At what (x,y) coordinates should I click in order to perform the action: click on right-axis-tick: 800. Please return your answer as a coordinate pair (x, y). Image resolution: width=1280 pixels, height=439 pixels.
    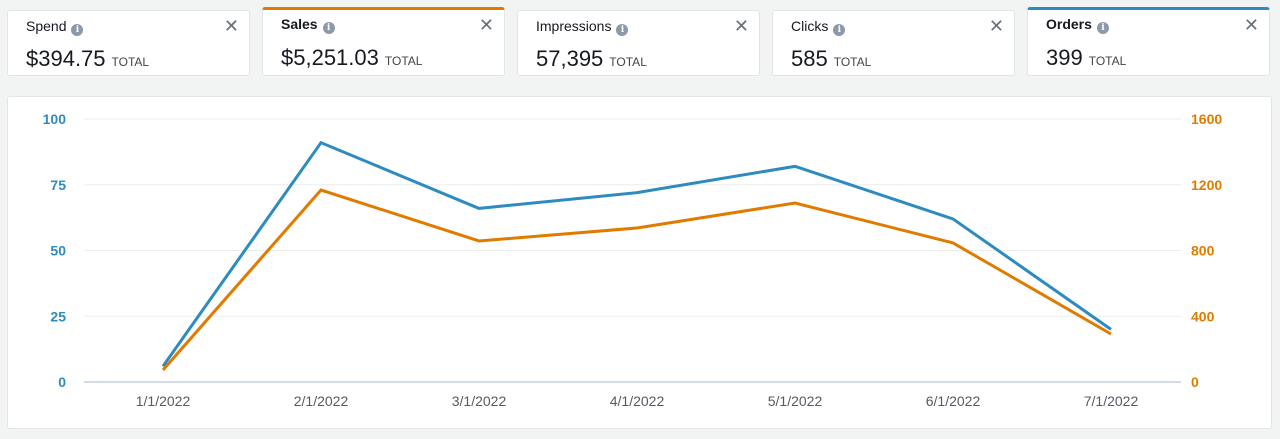
    Looking at the image, I should click on (1203, 251).